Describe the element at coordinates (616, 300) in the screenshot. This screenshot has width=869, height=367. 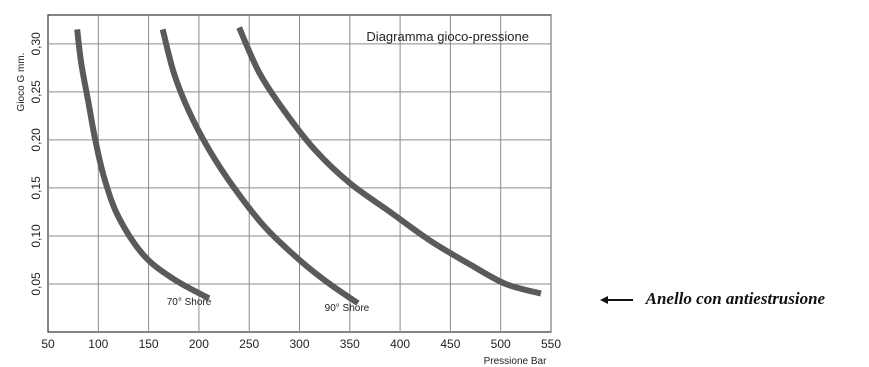
I see `arrow-left-icon` at that location.